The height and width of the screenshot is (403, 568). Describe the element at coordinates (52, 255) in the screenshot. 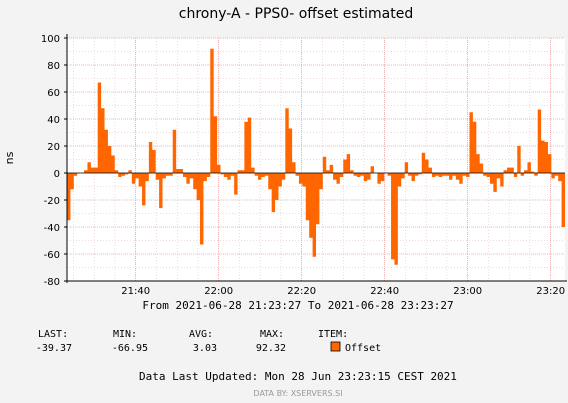

I see `y-tick-label: -60` at that location.